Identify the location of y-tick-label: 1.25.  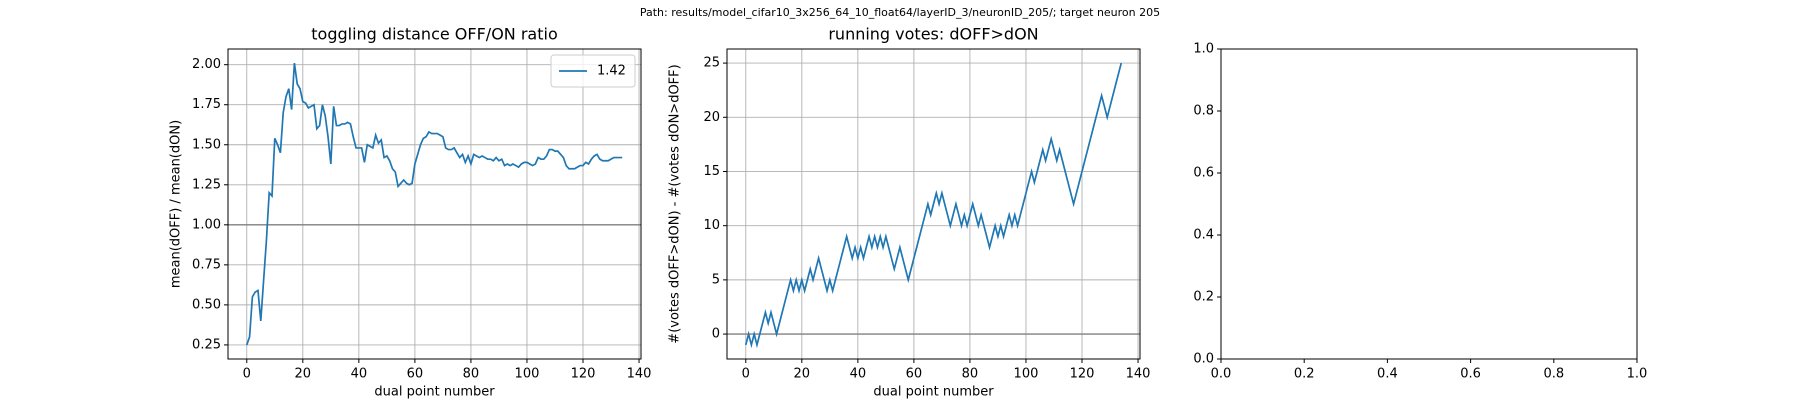
(206, 184).